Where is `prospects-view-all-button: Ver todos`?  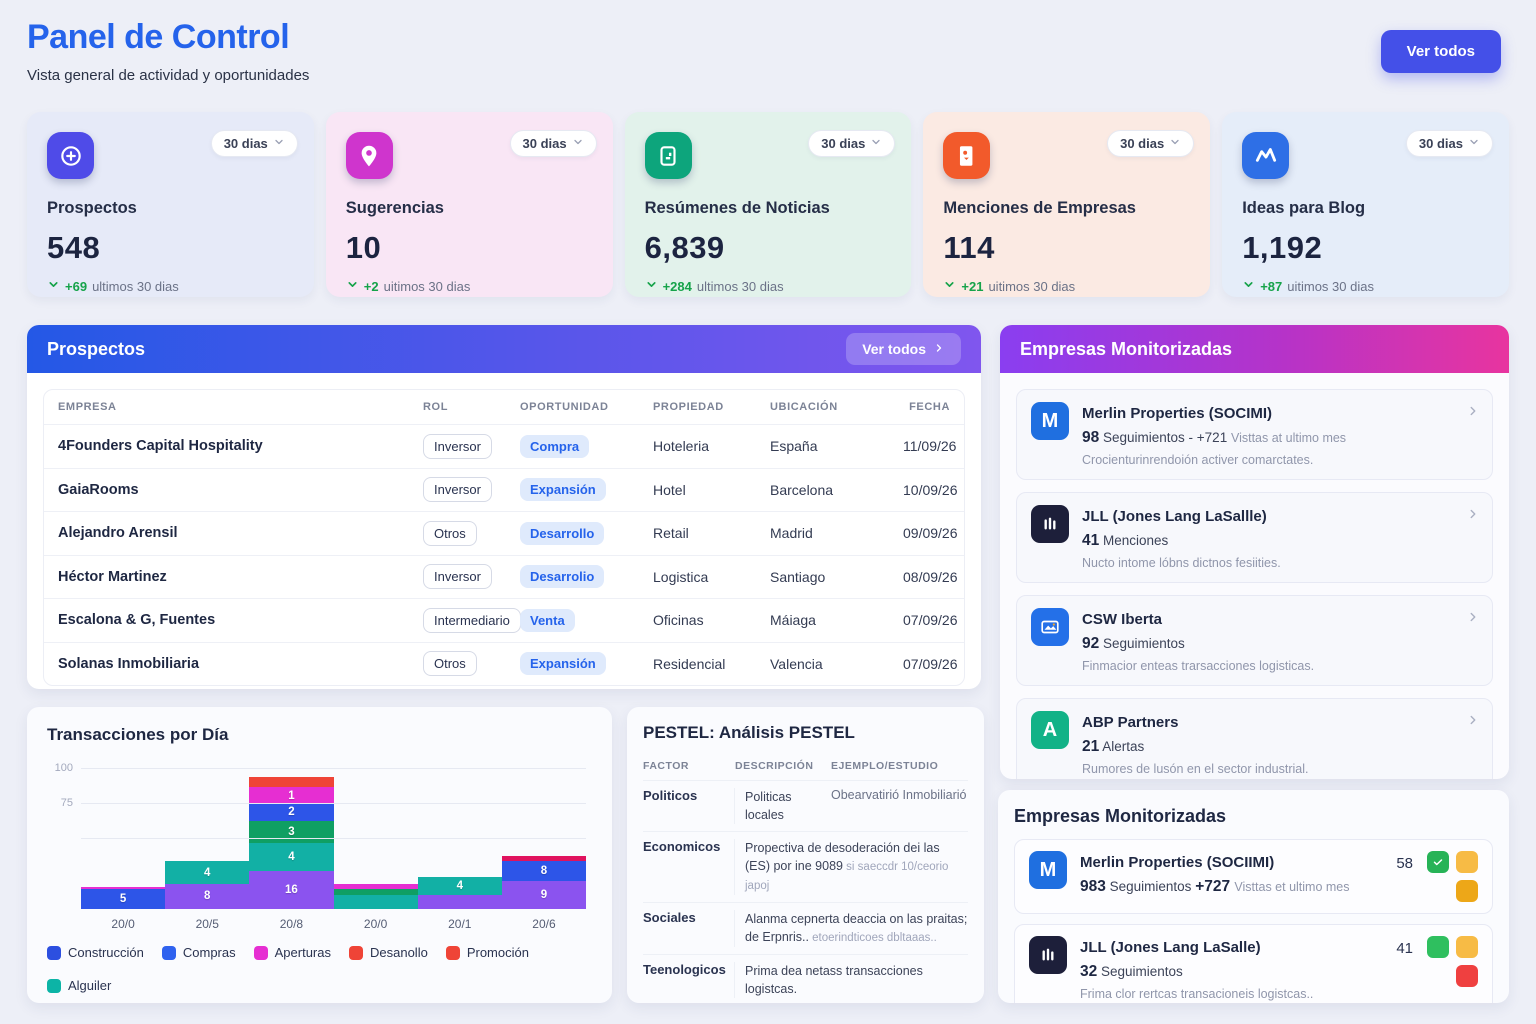 prospects-view-all-button: Ver todos is located at coordinates (903, 349).